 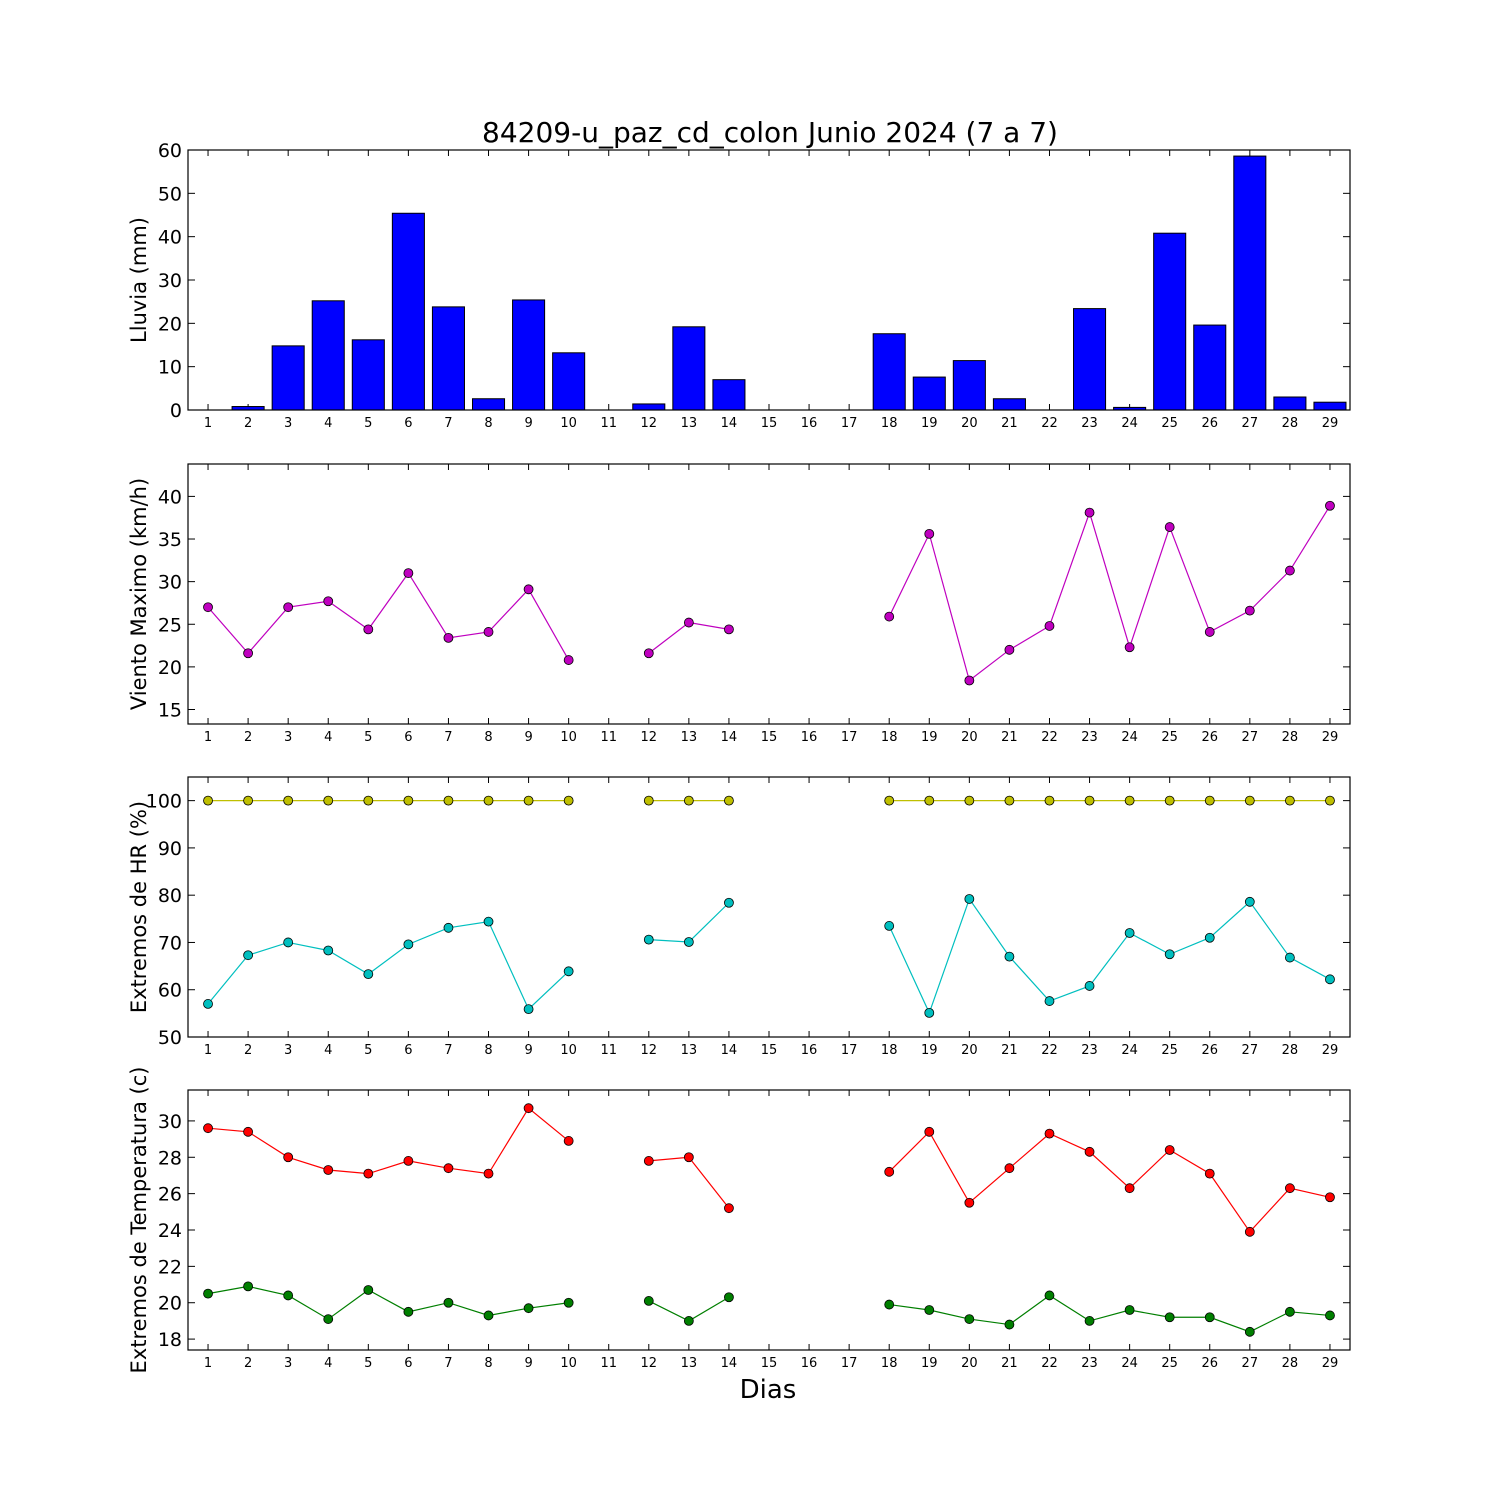 I want to click on series-line-temp_min, so click(x=388, y=1302).